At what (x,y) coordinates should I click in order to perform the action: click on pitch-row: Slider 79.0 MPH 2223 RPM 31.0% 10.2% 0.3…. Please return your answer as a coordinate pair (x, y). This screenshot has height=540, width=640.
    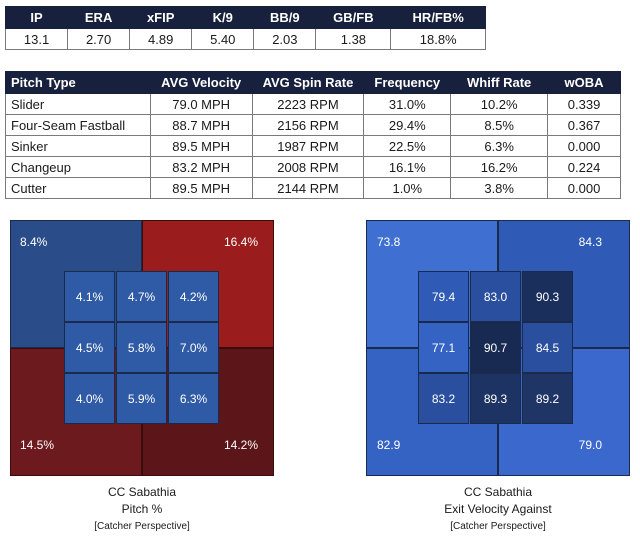
    Looking at the image, I should click on (313, 104).